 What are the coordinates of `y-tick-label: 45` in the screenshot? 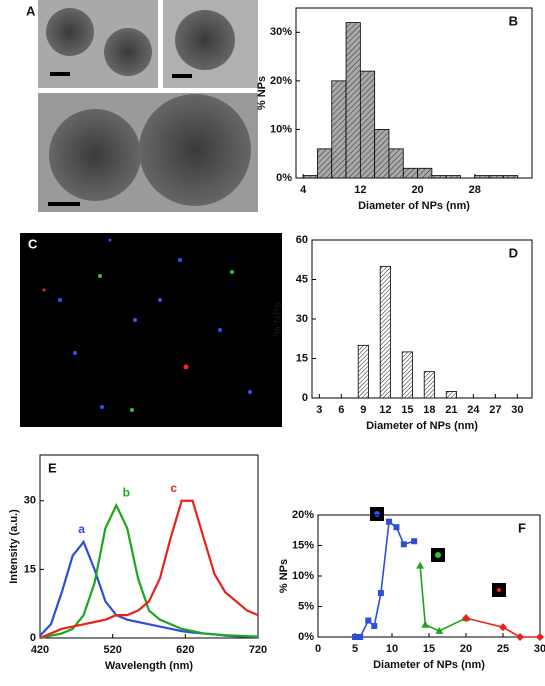 It's located at (302, 279).